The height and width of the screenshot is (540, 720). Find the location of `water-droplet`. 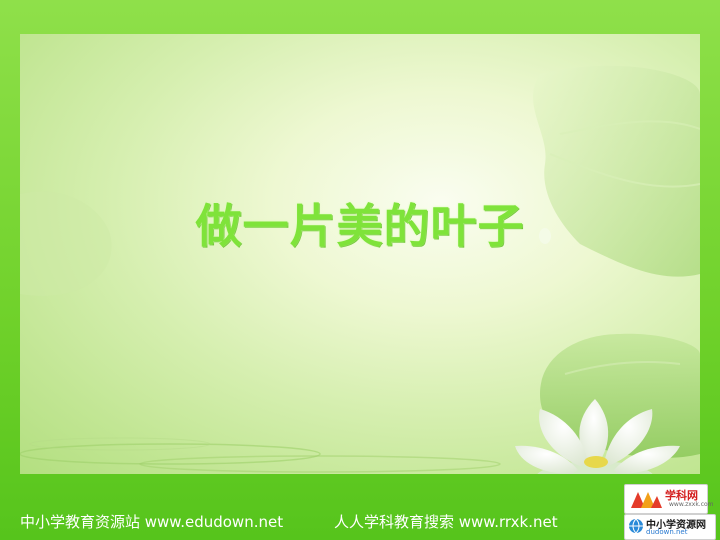

water-droplet is located at coordinates (545, 236).